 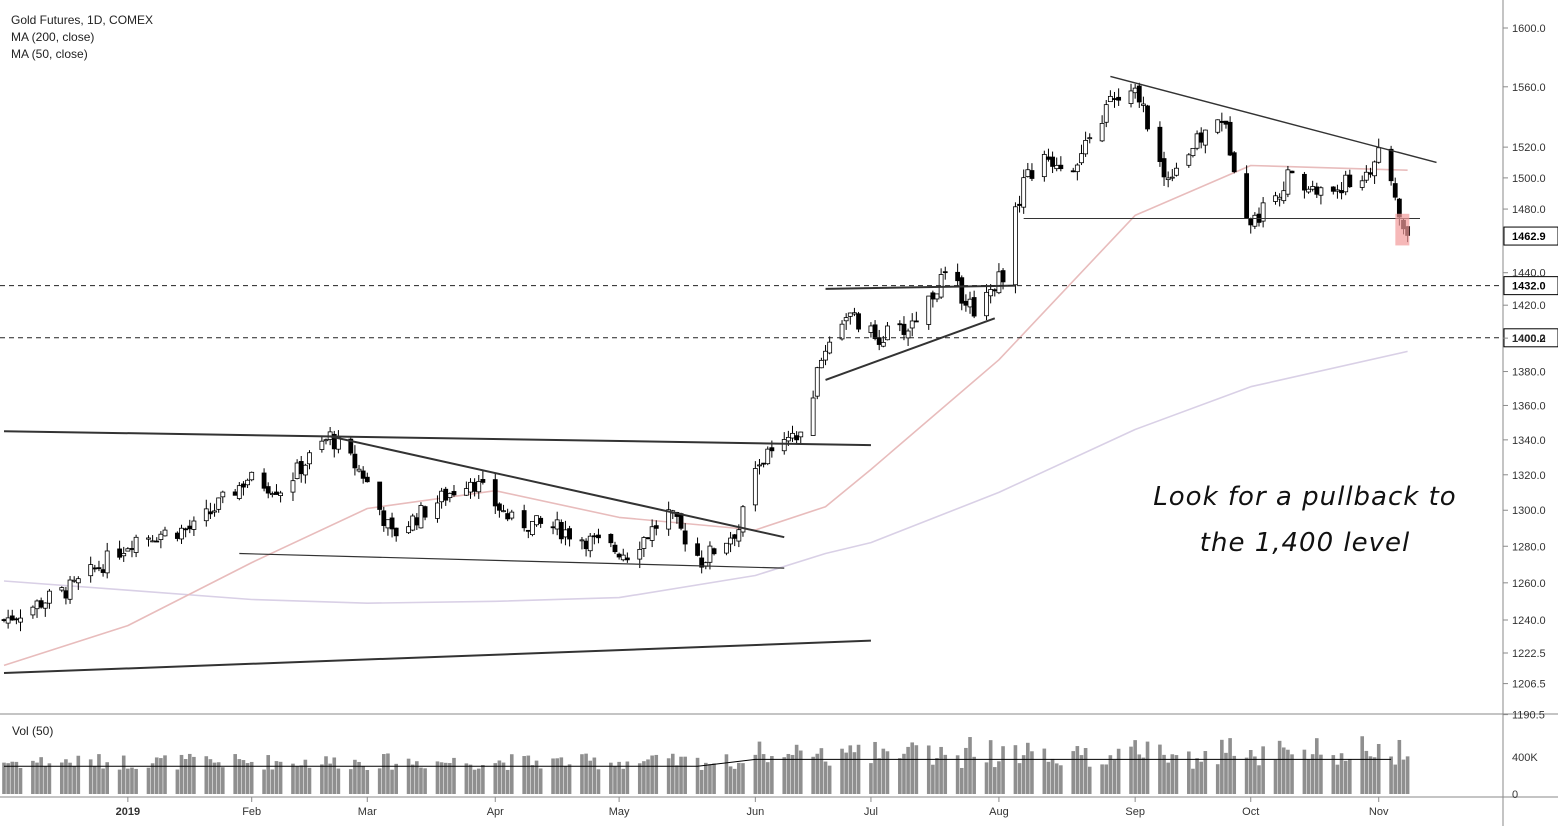 What do you see at coordinates (251, 812) in the screenshot?
I see `x-tick-label: Feb` at bounding box center [251, 812].